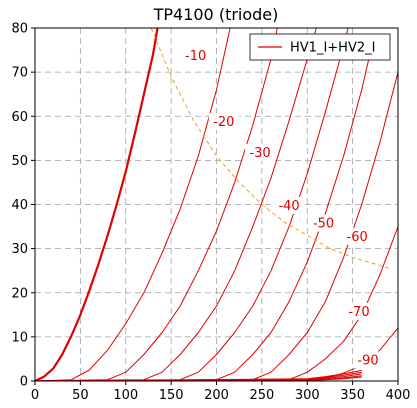 The height and width of the screenshot is (408, 417). Describe the element at coordinates (19, 205) in the screenshot. I see `y-tick-label: 40` at that location.